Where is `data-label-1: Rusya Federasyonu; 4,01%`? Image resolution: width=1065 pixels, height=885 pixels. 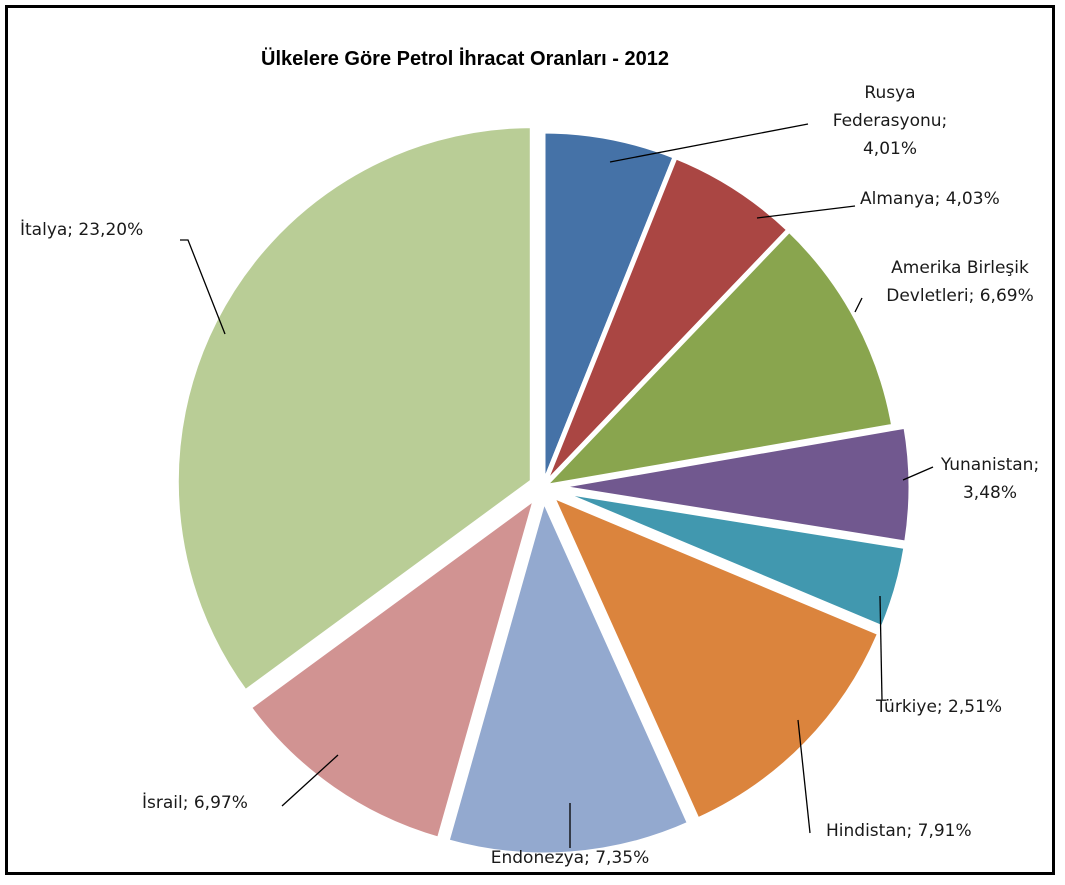
data-label-1: Rusya Federasyonu; 4,01% is located at coordinates (890, 121).